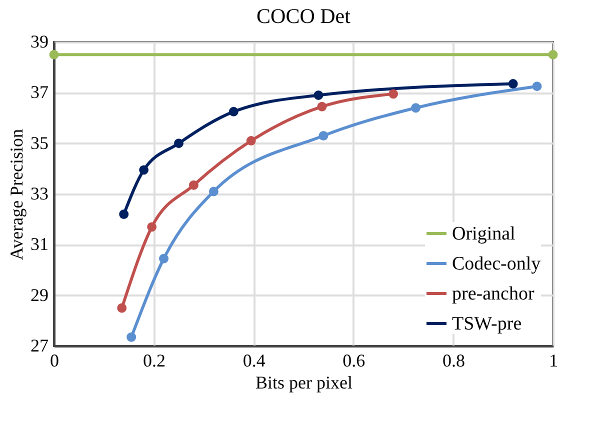 The image size is (597, 429). What do you see at coordinates (553, 360) in the screenshot?
I see `x-tick-label: 1` at bounding box center [553, 360].